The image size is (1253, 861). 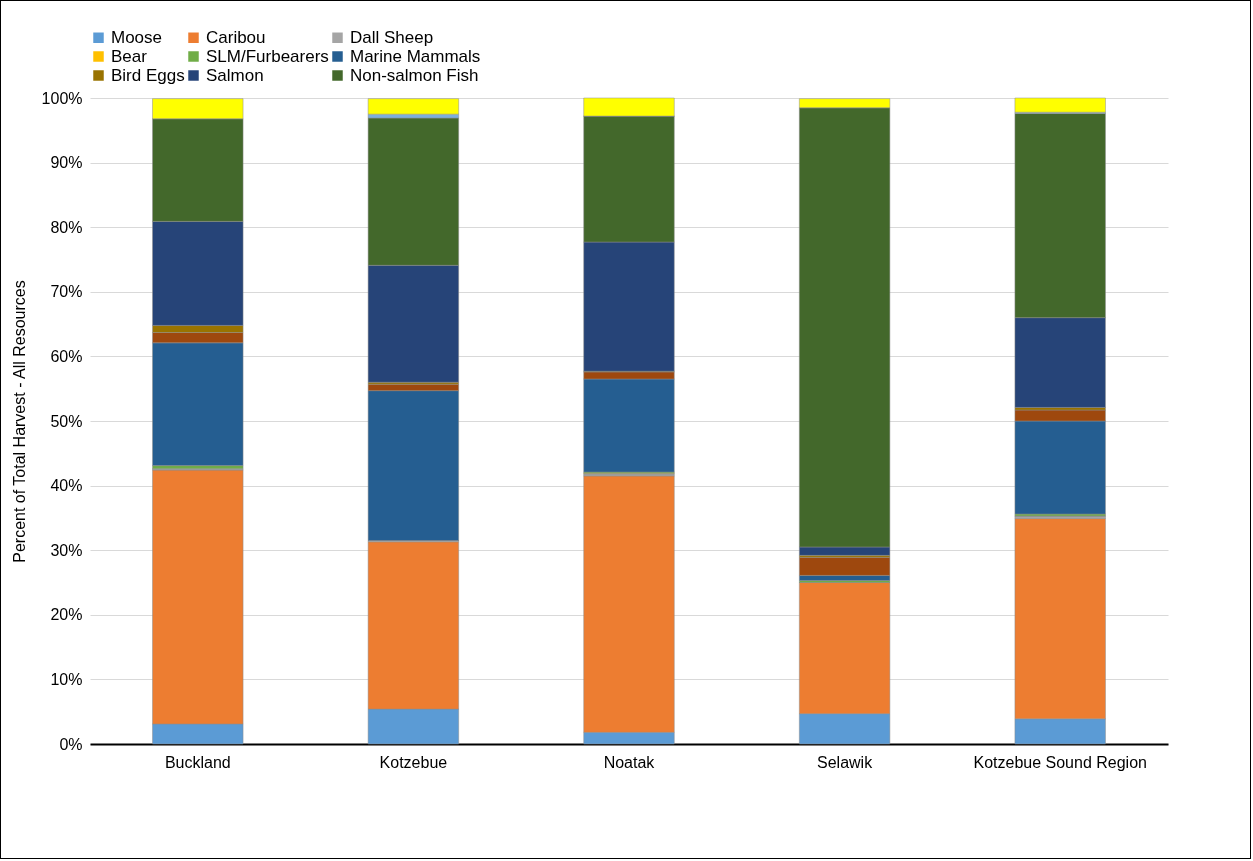 I want to click on x-tick-label: Buckland, so click(x=197, y=762).